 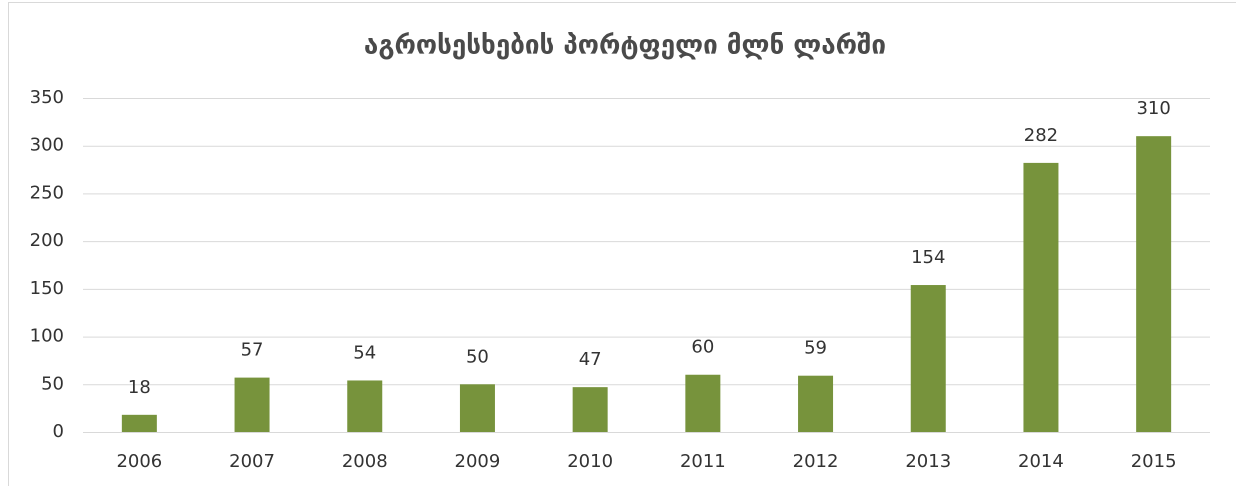 What do you see at coordinates (703, 461) in the screenshot?
I see `x-tick-label: 2011` at bounding box center [703, 461].